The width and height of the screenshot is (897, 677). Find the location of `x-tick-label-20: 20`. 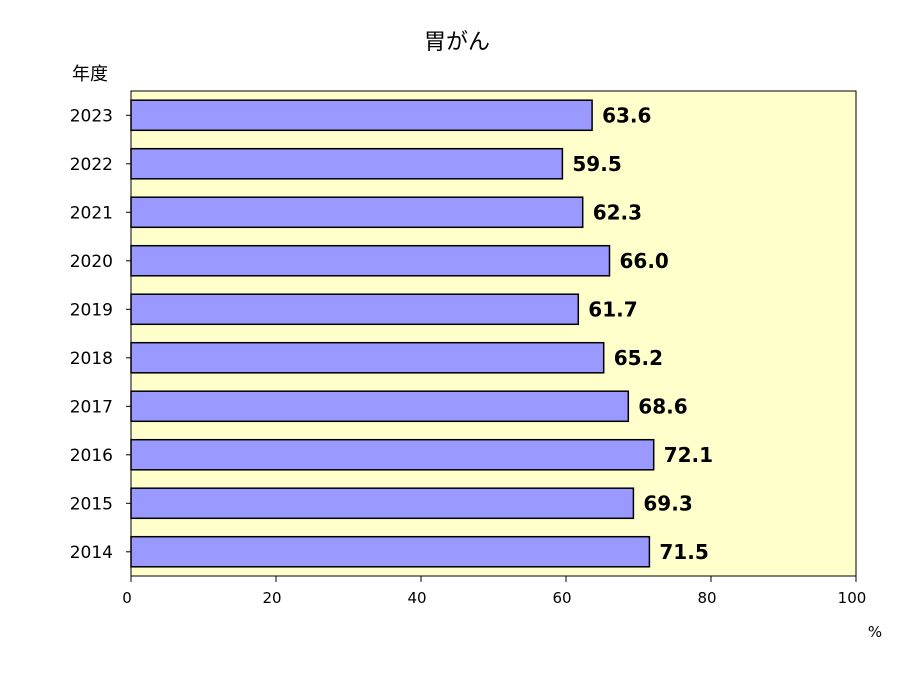

x-tick-label-20: 20 is located at coordinates (271, 598).